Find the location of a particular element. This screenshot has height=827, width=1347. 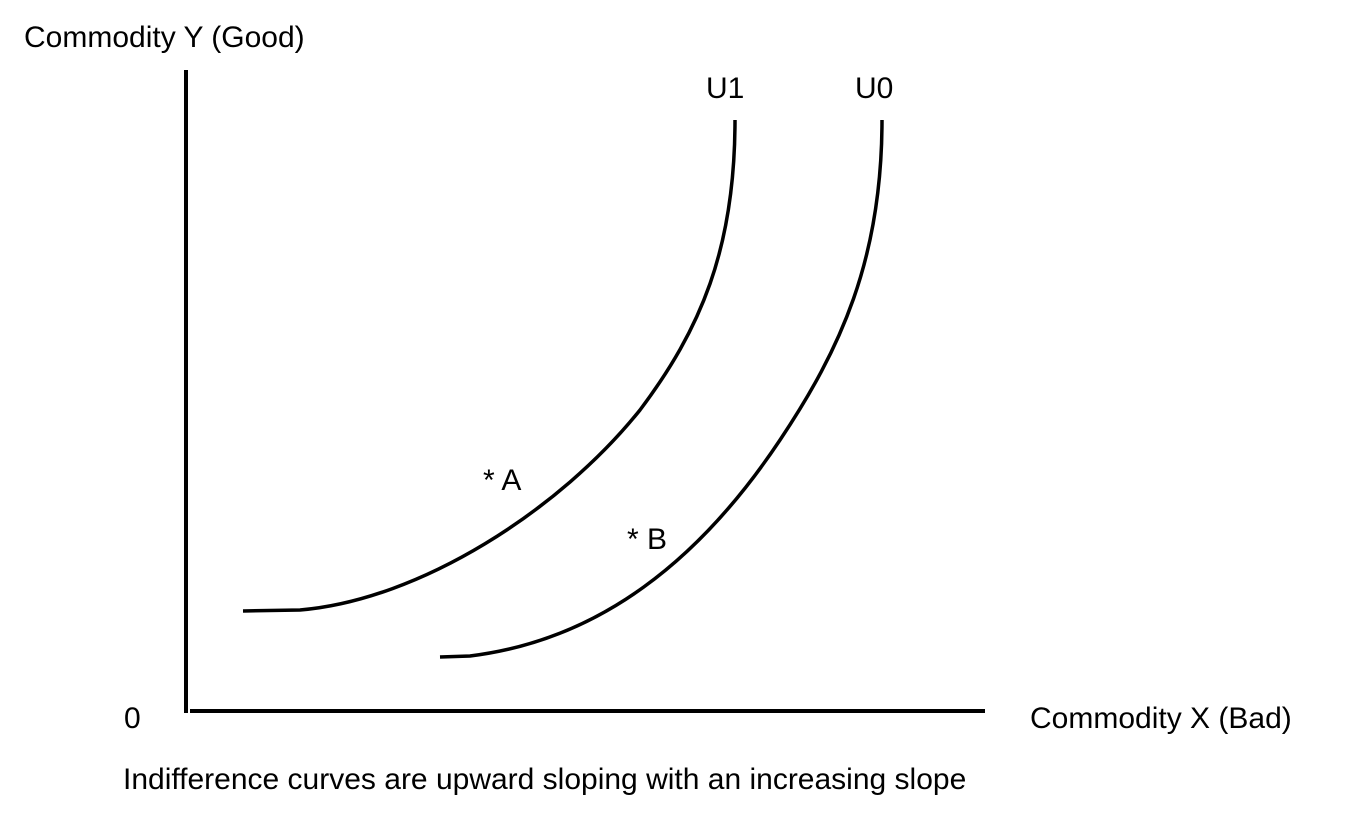

point-label: * A is located at coordinates (502, 480).